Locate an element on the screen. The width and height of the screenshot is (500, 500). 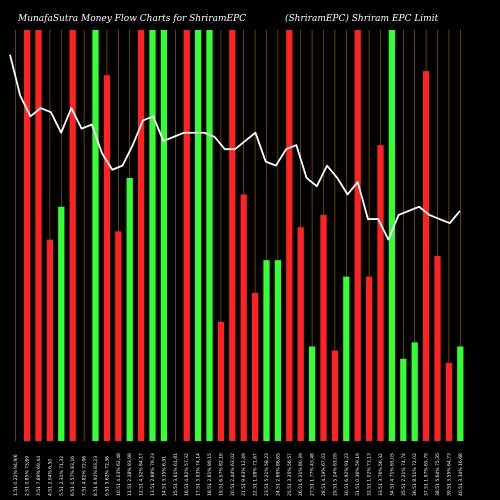
x-tick-label: 14.51 3.35% 6,91 is located at coordinates (164, 476).